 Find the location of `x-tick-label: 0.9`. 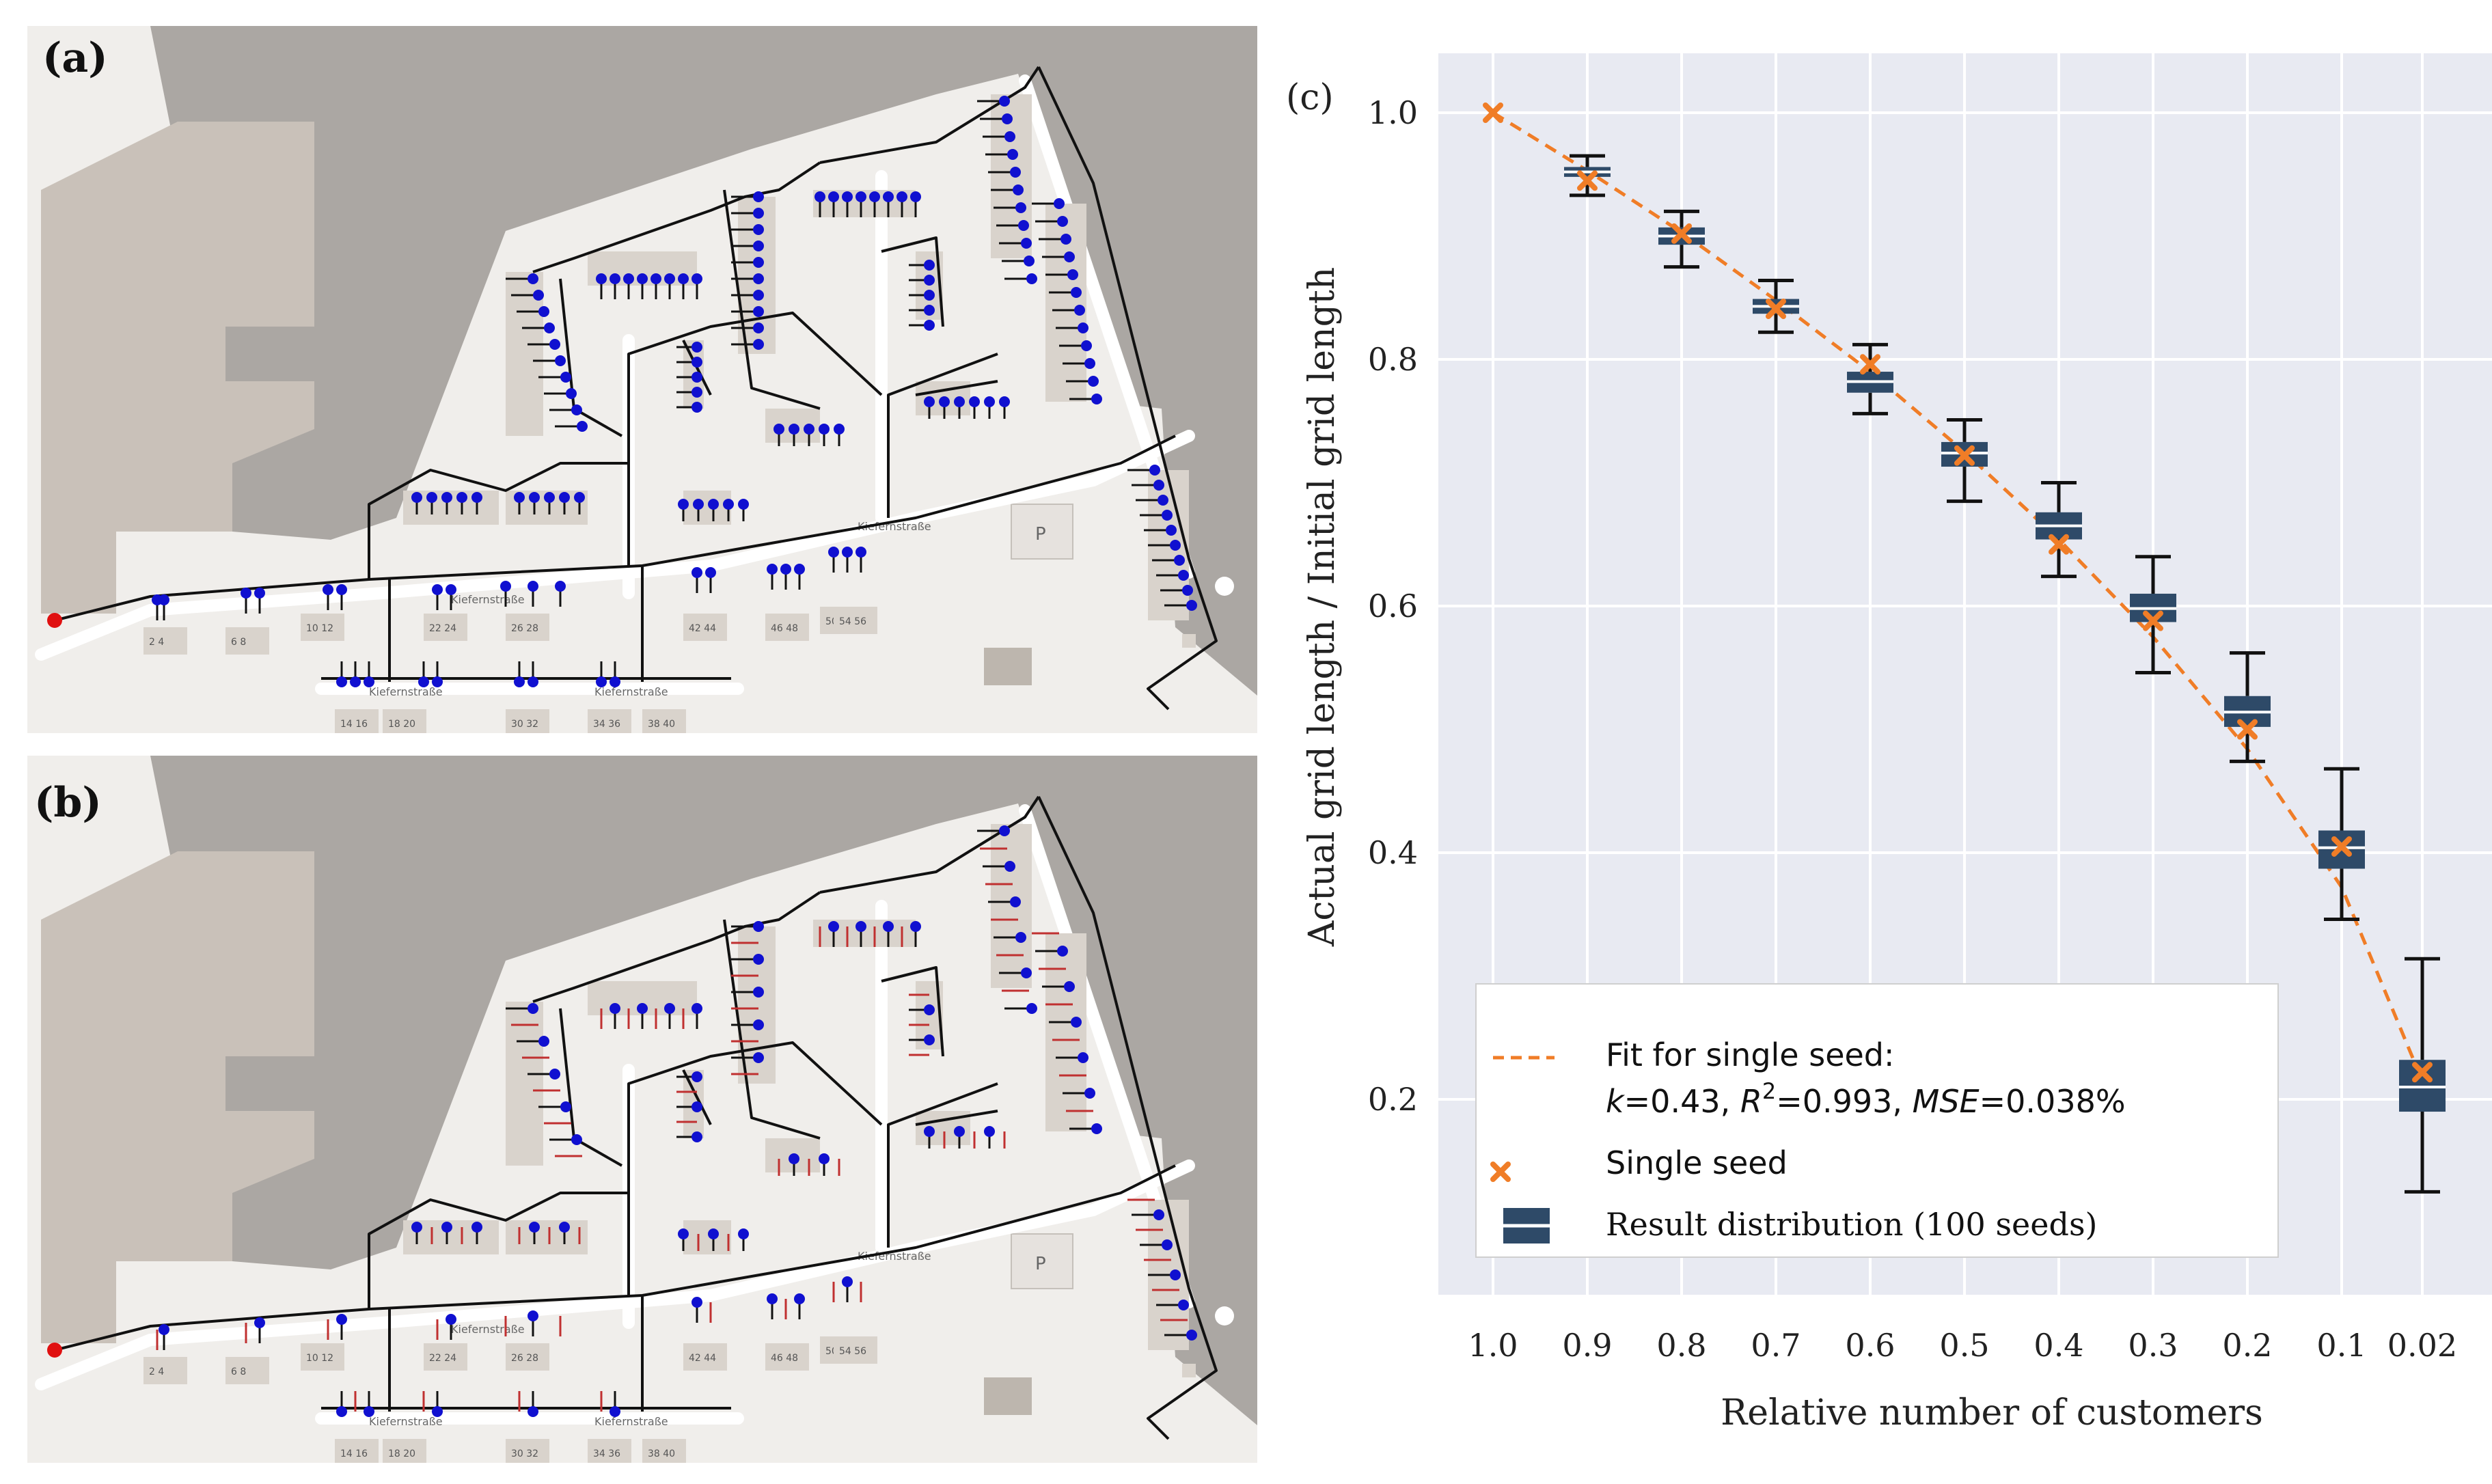

x-tick-label: 0.9 is located at coordinates (1587, 1346).